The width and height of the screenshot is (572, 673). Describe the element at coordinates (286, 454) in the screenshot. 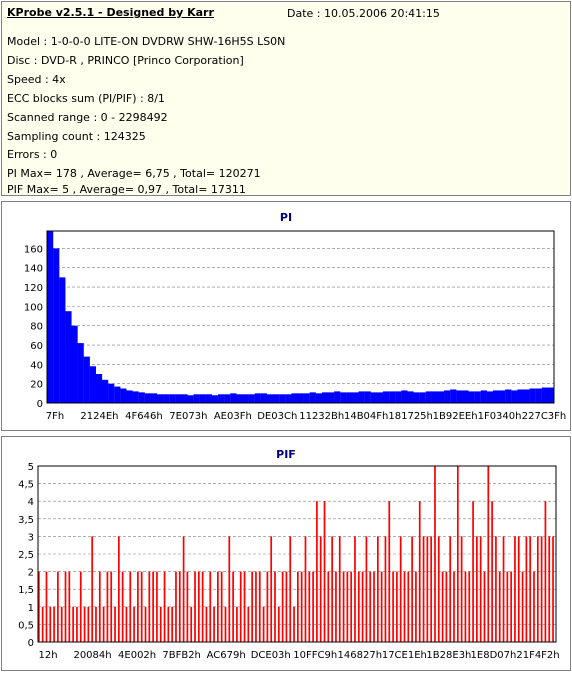

I see `pif-chart-title: PIF` at that location.